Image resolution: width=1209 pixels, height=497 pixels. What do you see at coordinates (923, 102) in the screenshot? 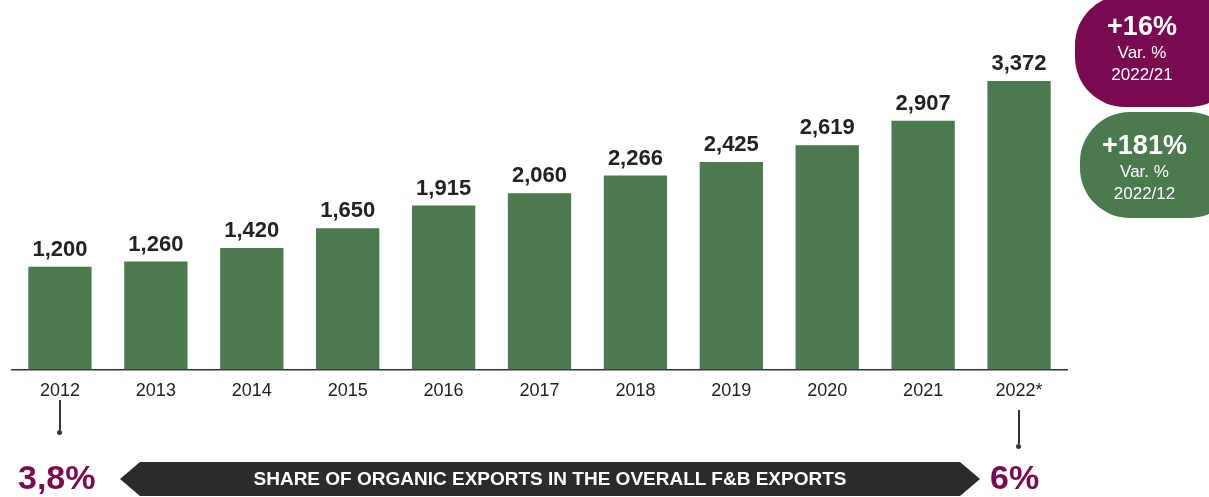
I see `data-label: 2,907` at bounding box center [923, 102].